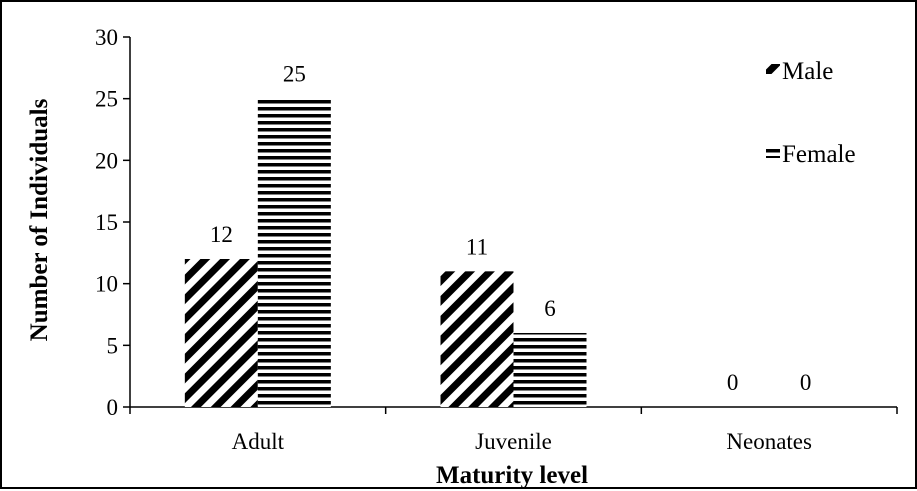  What do you see at coordinates (106, 37) in the screenshot?
I see `y-tick-label: 30` at bounding box center [106, 37].